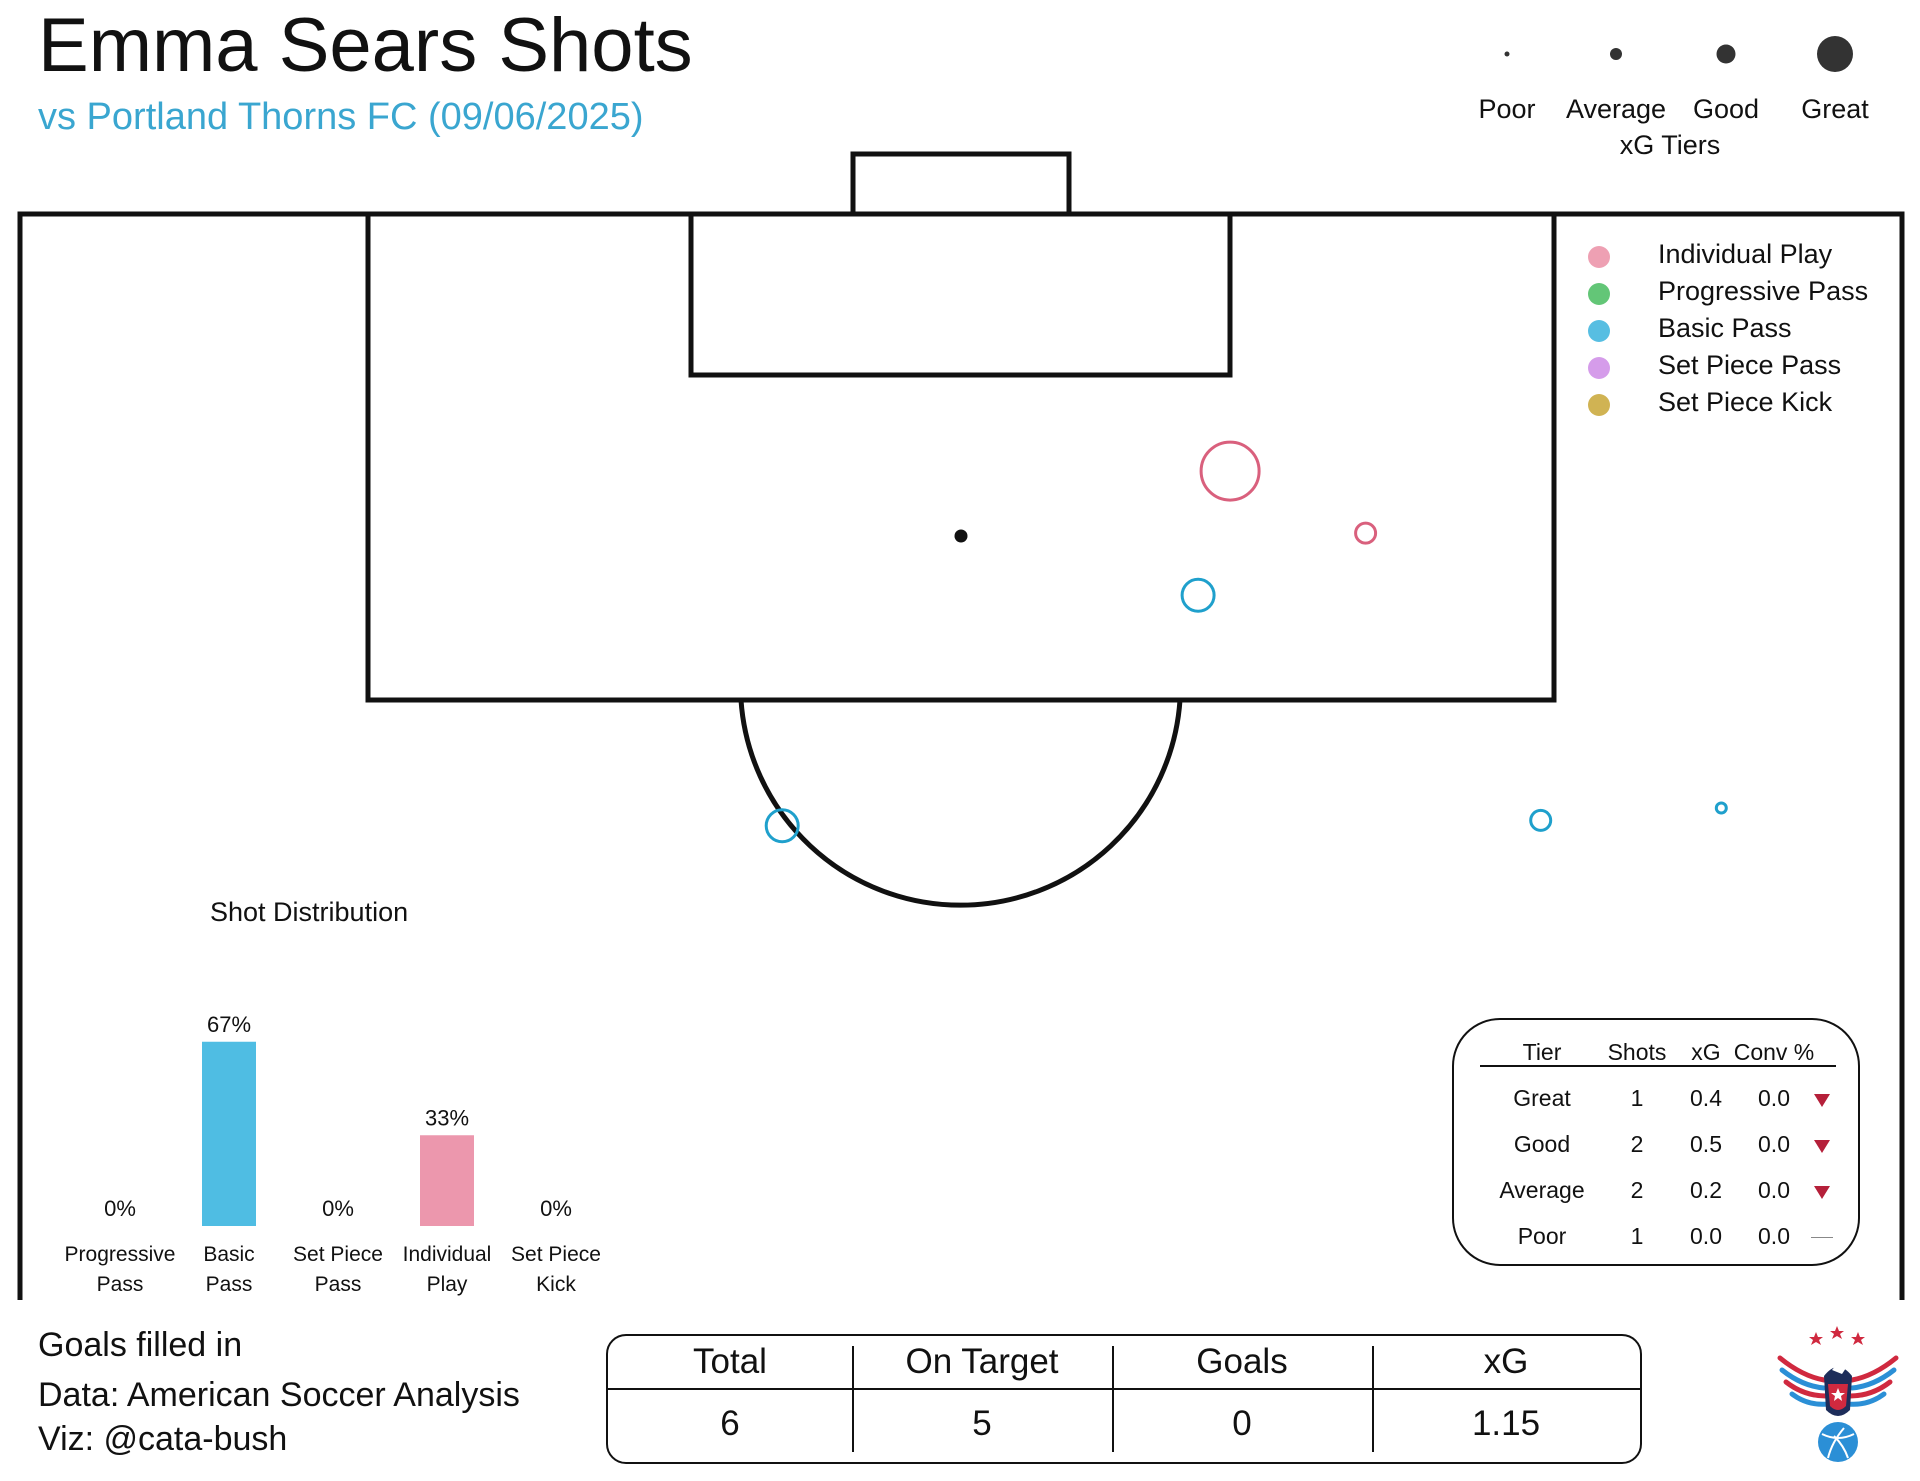  Describe the element at coordinates (1706, 1144) in the screenshot. I see `xg-cell: 0.5` at that location.